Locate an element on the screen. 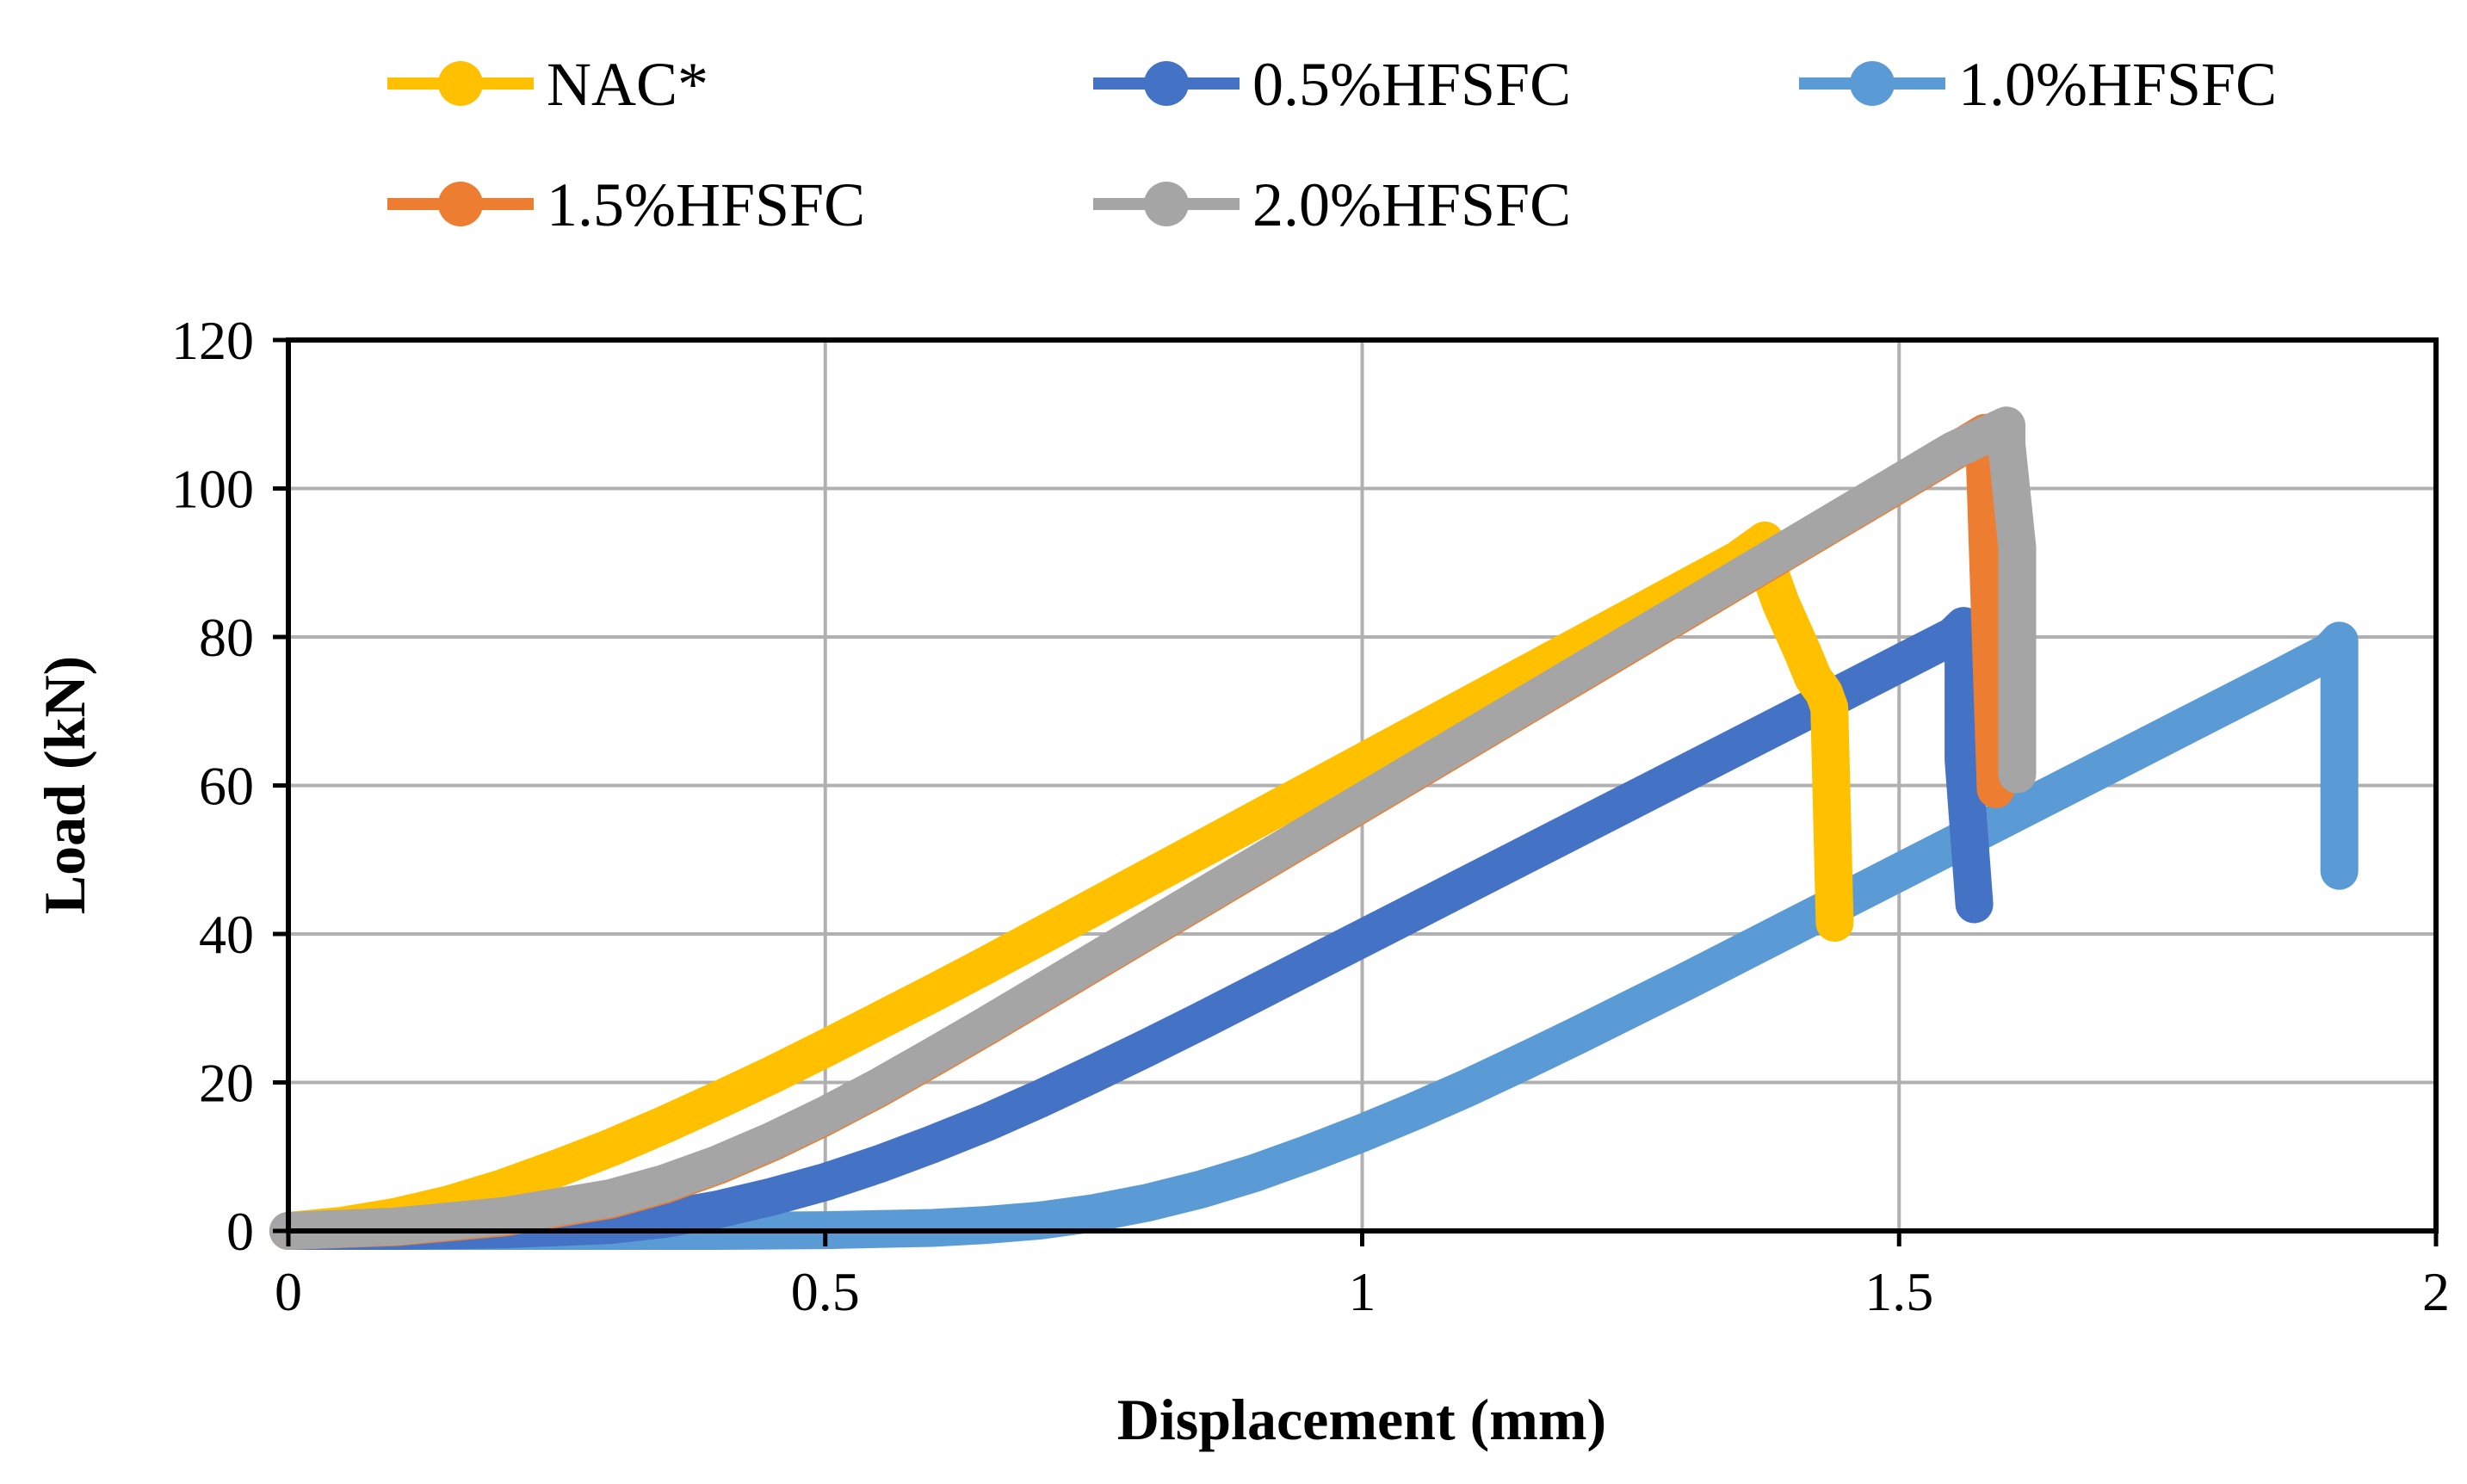 The image size is (2467, 1484). legend-item-1-0-hfsfc: 1.0%HFSFC is located at coordinates (2038, 84).